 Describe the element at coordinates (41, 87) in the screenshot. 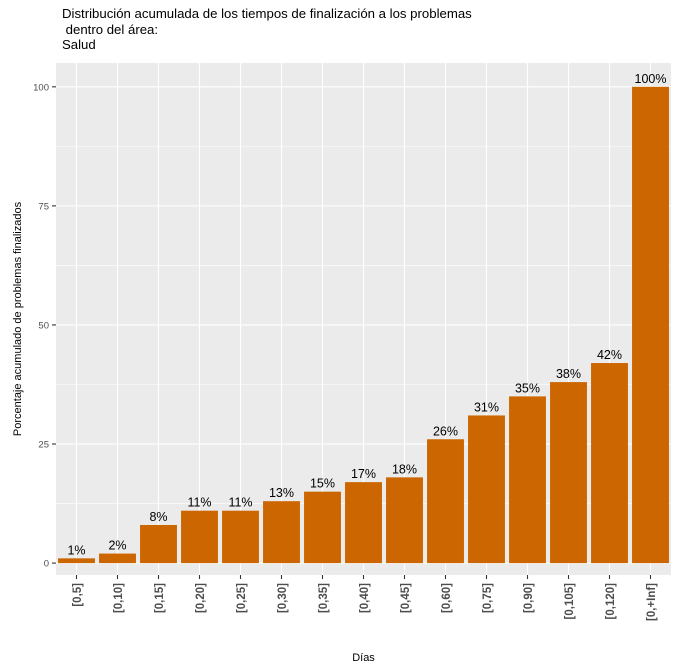

I see `y-tick-label: 100` at that location.